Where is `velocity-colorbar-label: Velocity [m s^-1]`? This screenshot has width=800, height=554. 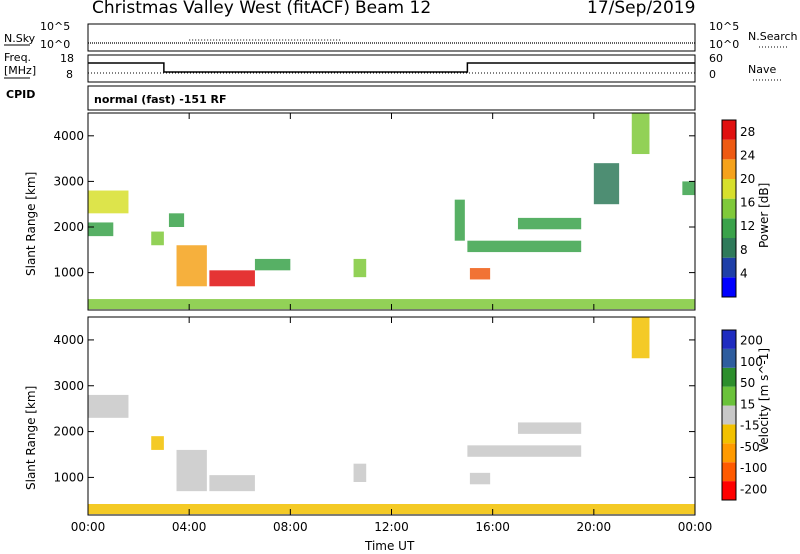 velocity-colorbar-label: Velocity [m s^-1] is located at coordinates (764, 399).